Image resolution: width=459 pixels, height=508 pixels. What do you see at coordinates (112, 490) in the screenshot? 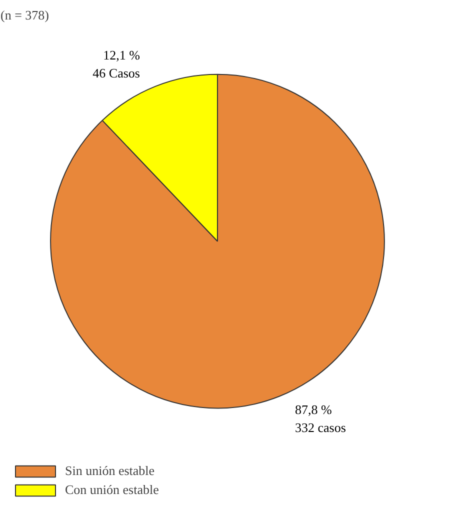
I see `legend-label: Con unión estable` at bounding box center [112, 490].